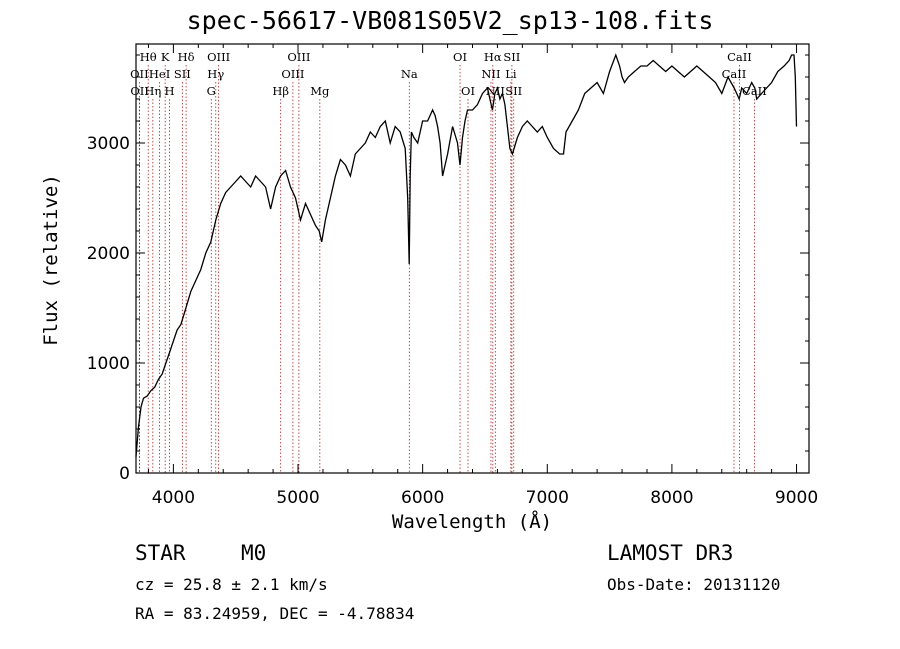  Describe the element at coordinates (280, 91) in the screenshot. I see `spectral-line-label: Hβ` at that location.